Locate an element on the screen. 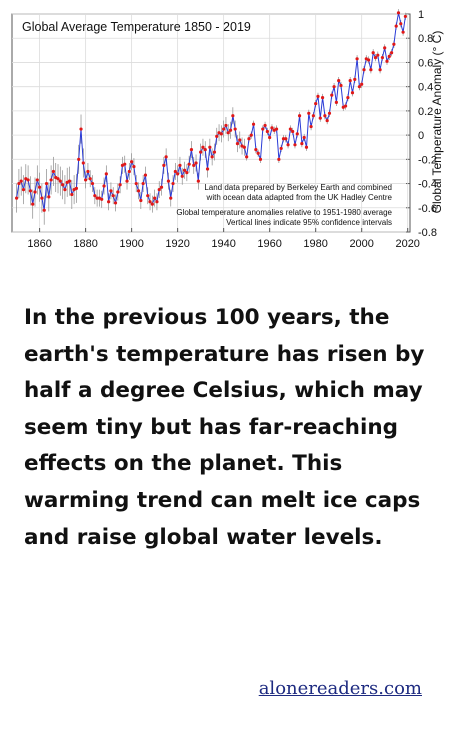 The image size is (450, 750). chart-title: Global Average Temperature 1850 - 2019 is located at coordinates (136, 27).